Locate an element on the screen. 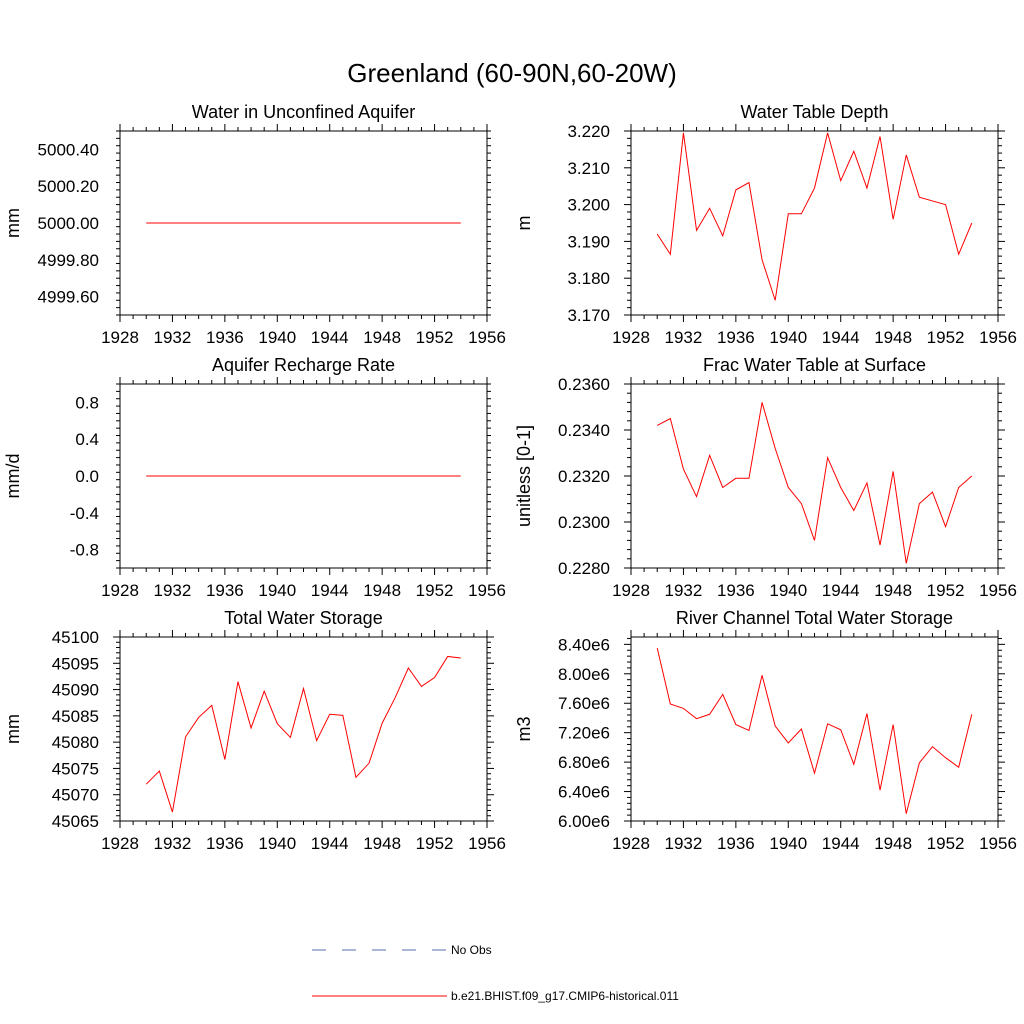 This screenshot has height=1024, width=1024. y-tick-label: 45070 is located at coordinates (75, 795).